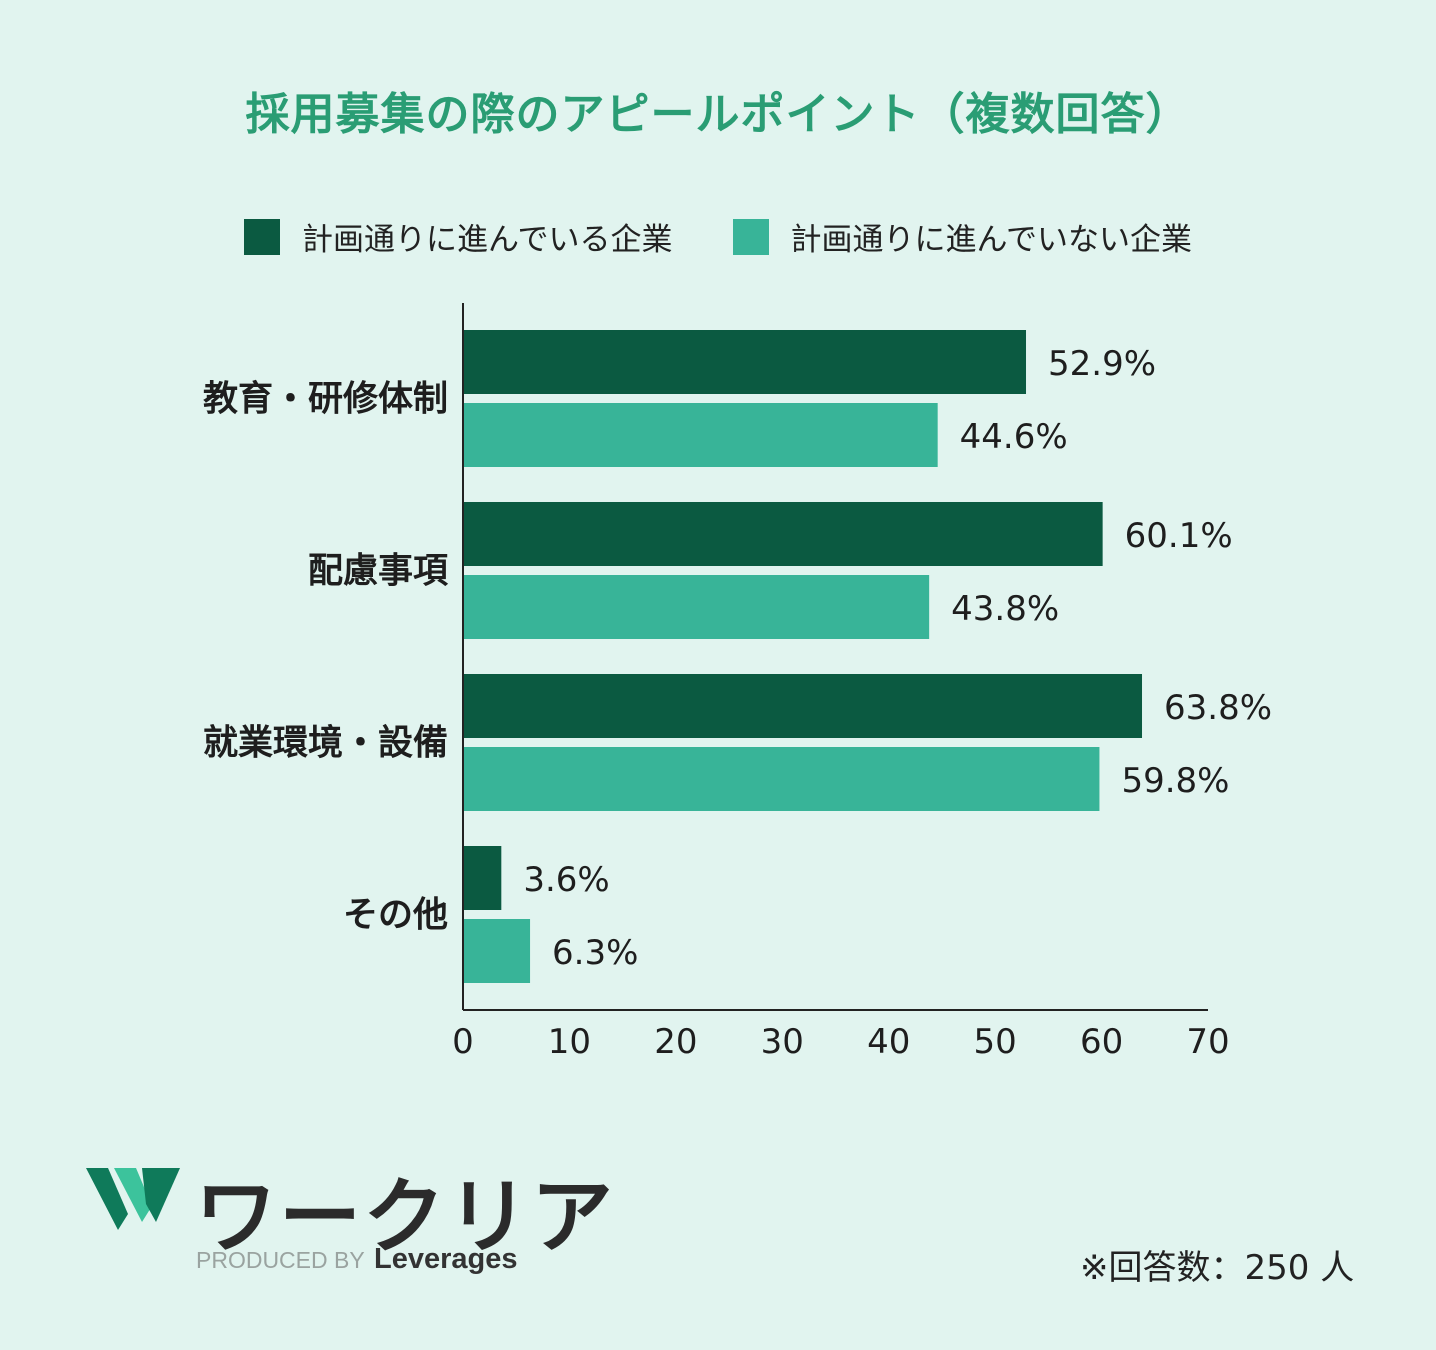  Describe the element at coordinates (1175, 781) in the screenshot. I see `data-label: 59.8%` at that location.